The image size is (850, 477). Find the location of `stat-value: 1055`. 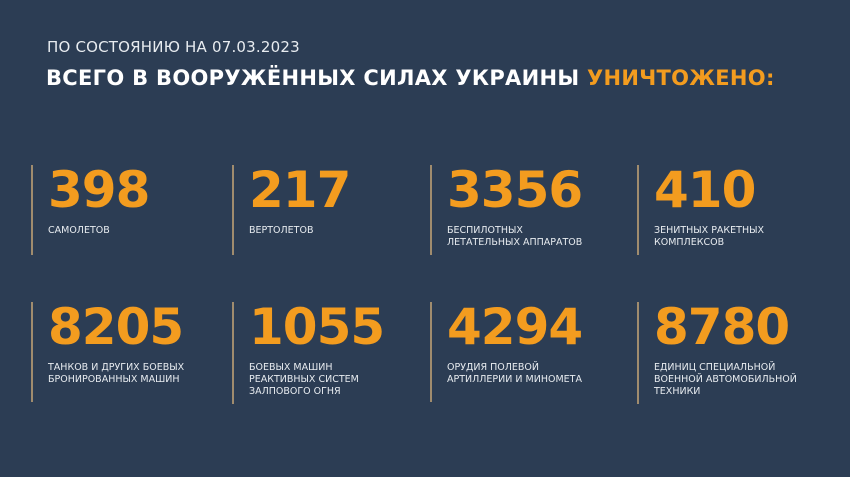

stat-value: 1055 is located at coordinates (317, 327).